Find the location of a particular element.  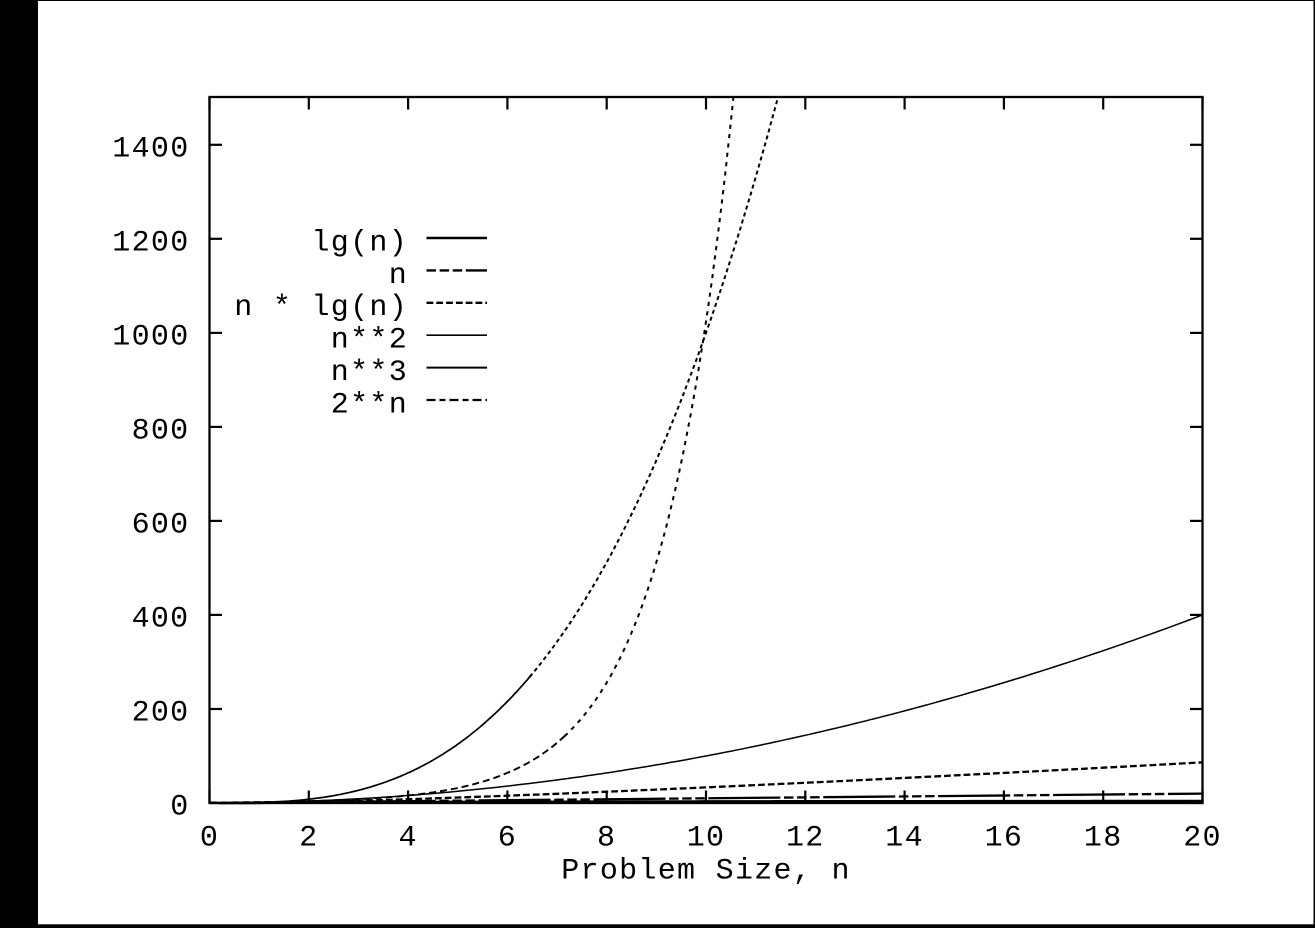

svg-text: 2 is located at coordinates (308, 839).